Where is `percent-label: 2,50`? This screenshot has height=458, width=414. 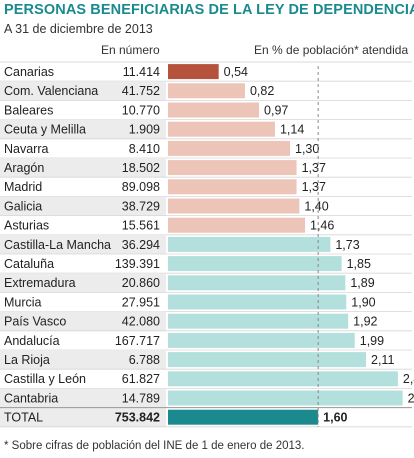
percent-label: 2,50 is located at coordinates (411, 398).